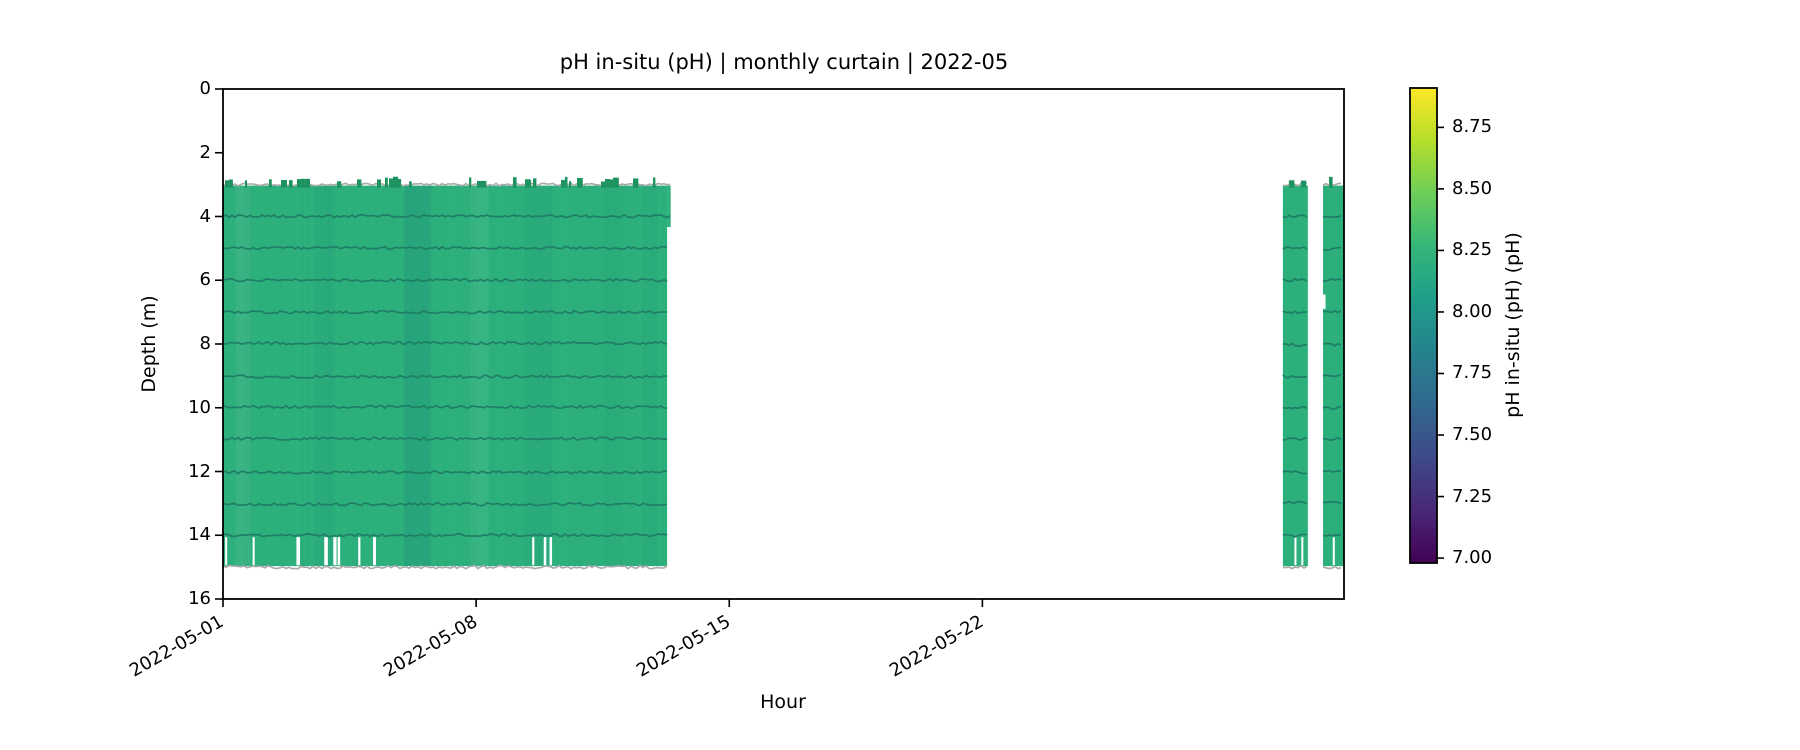 This screenshot has height=750, width=1800. Describe the element at coordinates (205, 216) in the screenshot. I see `y-tick-label: 4` at that location.